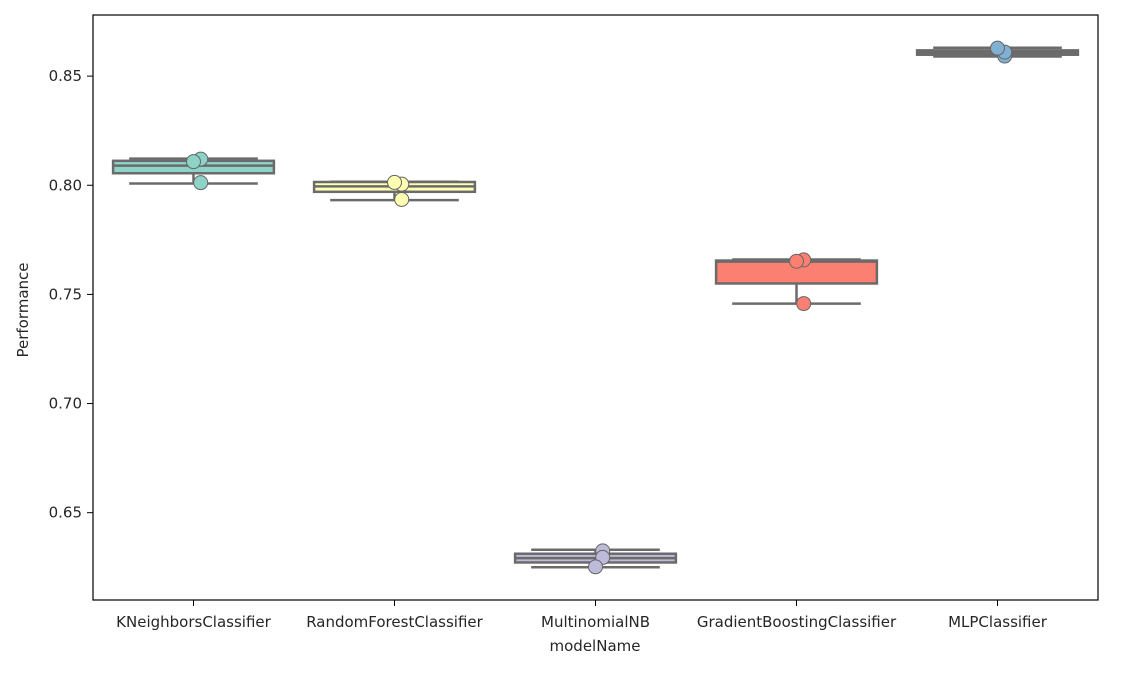  I want to click on y-axis-label: Performance, so click(23, 309).